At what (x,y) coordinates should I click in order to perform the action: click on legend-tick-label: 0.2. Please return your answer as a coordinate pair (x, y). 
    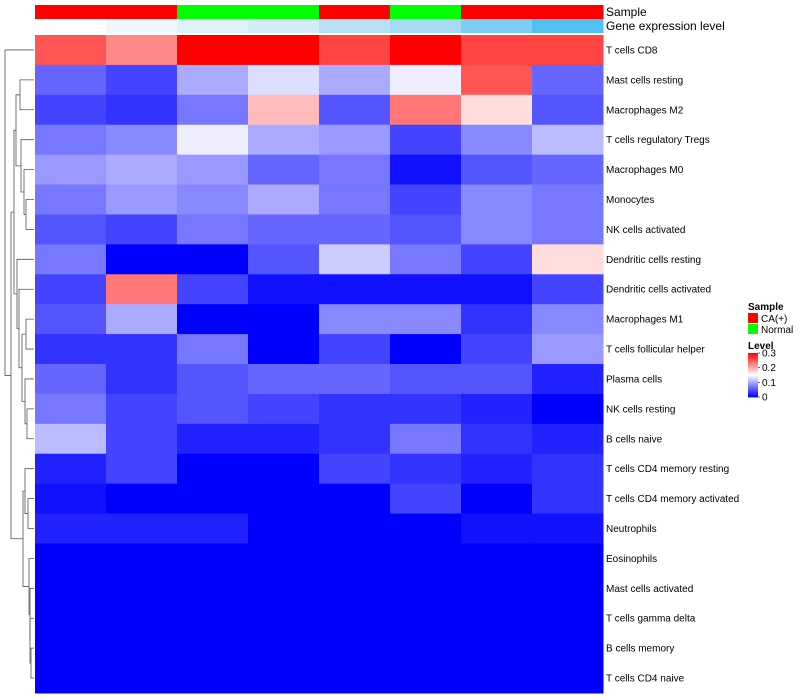
    Looking at the image, I should click on (769, 368).